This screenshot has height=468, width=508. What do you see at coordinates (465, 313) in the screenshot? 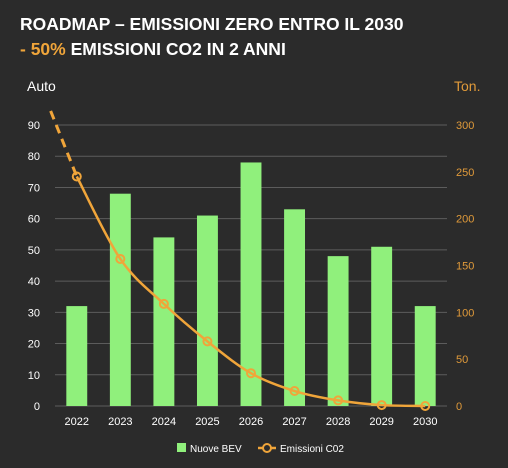
I see `y2-tick-label: 100` at bounding box center [465, 313].